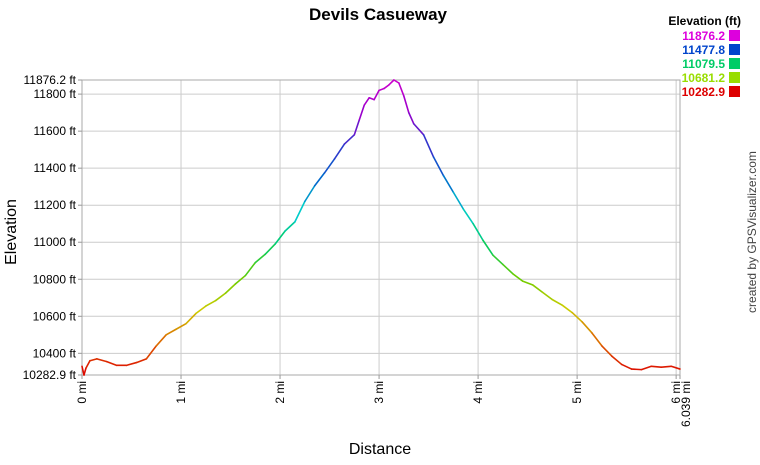 The height and width of the screenshot is (465, 760). What do you see at coordinates (703, 64) in the screenshot?
I see `legend-entry-label: 11079.5` at bounding box center [703, 64].